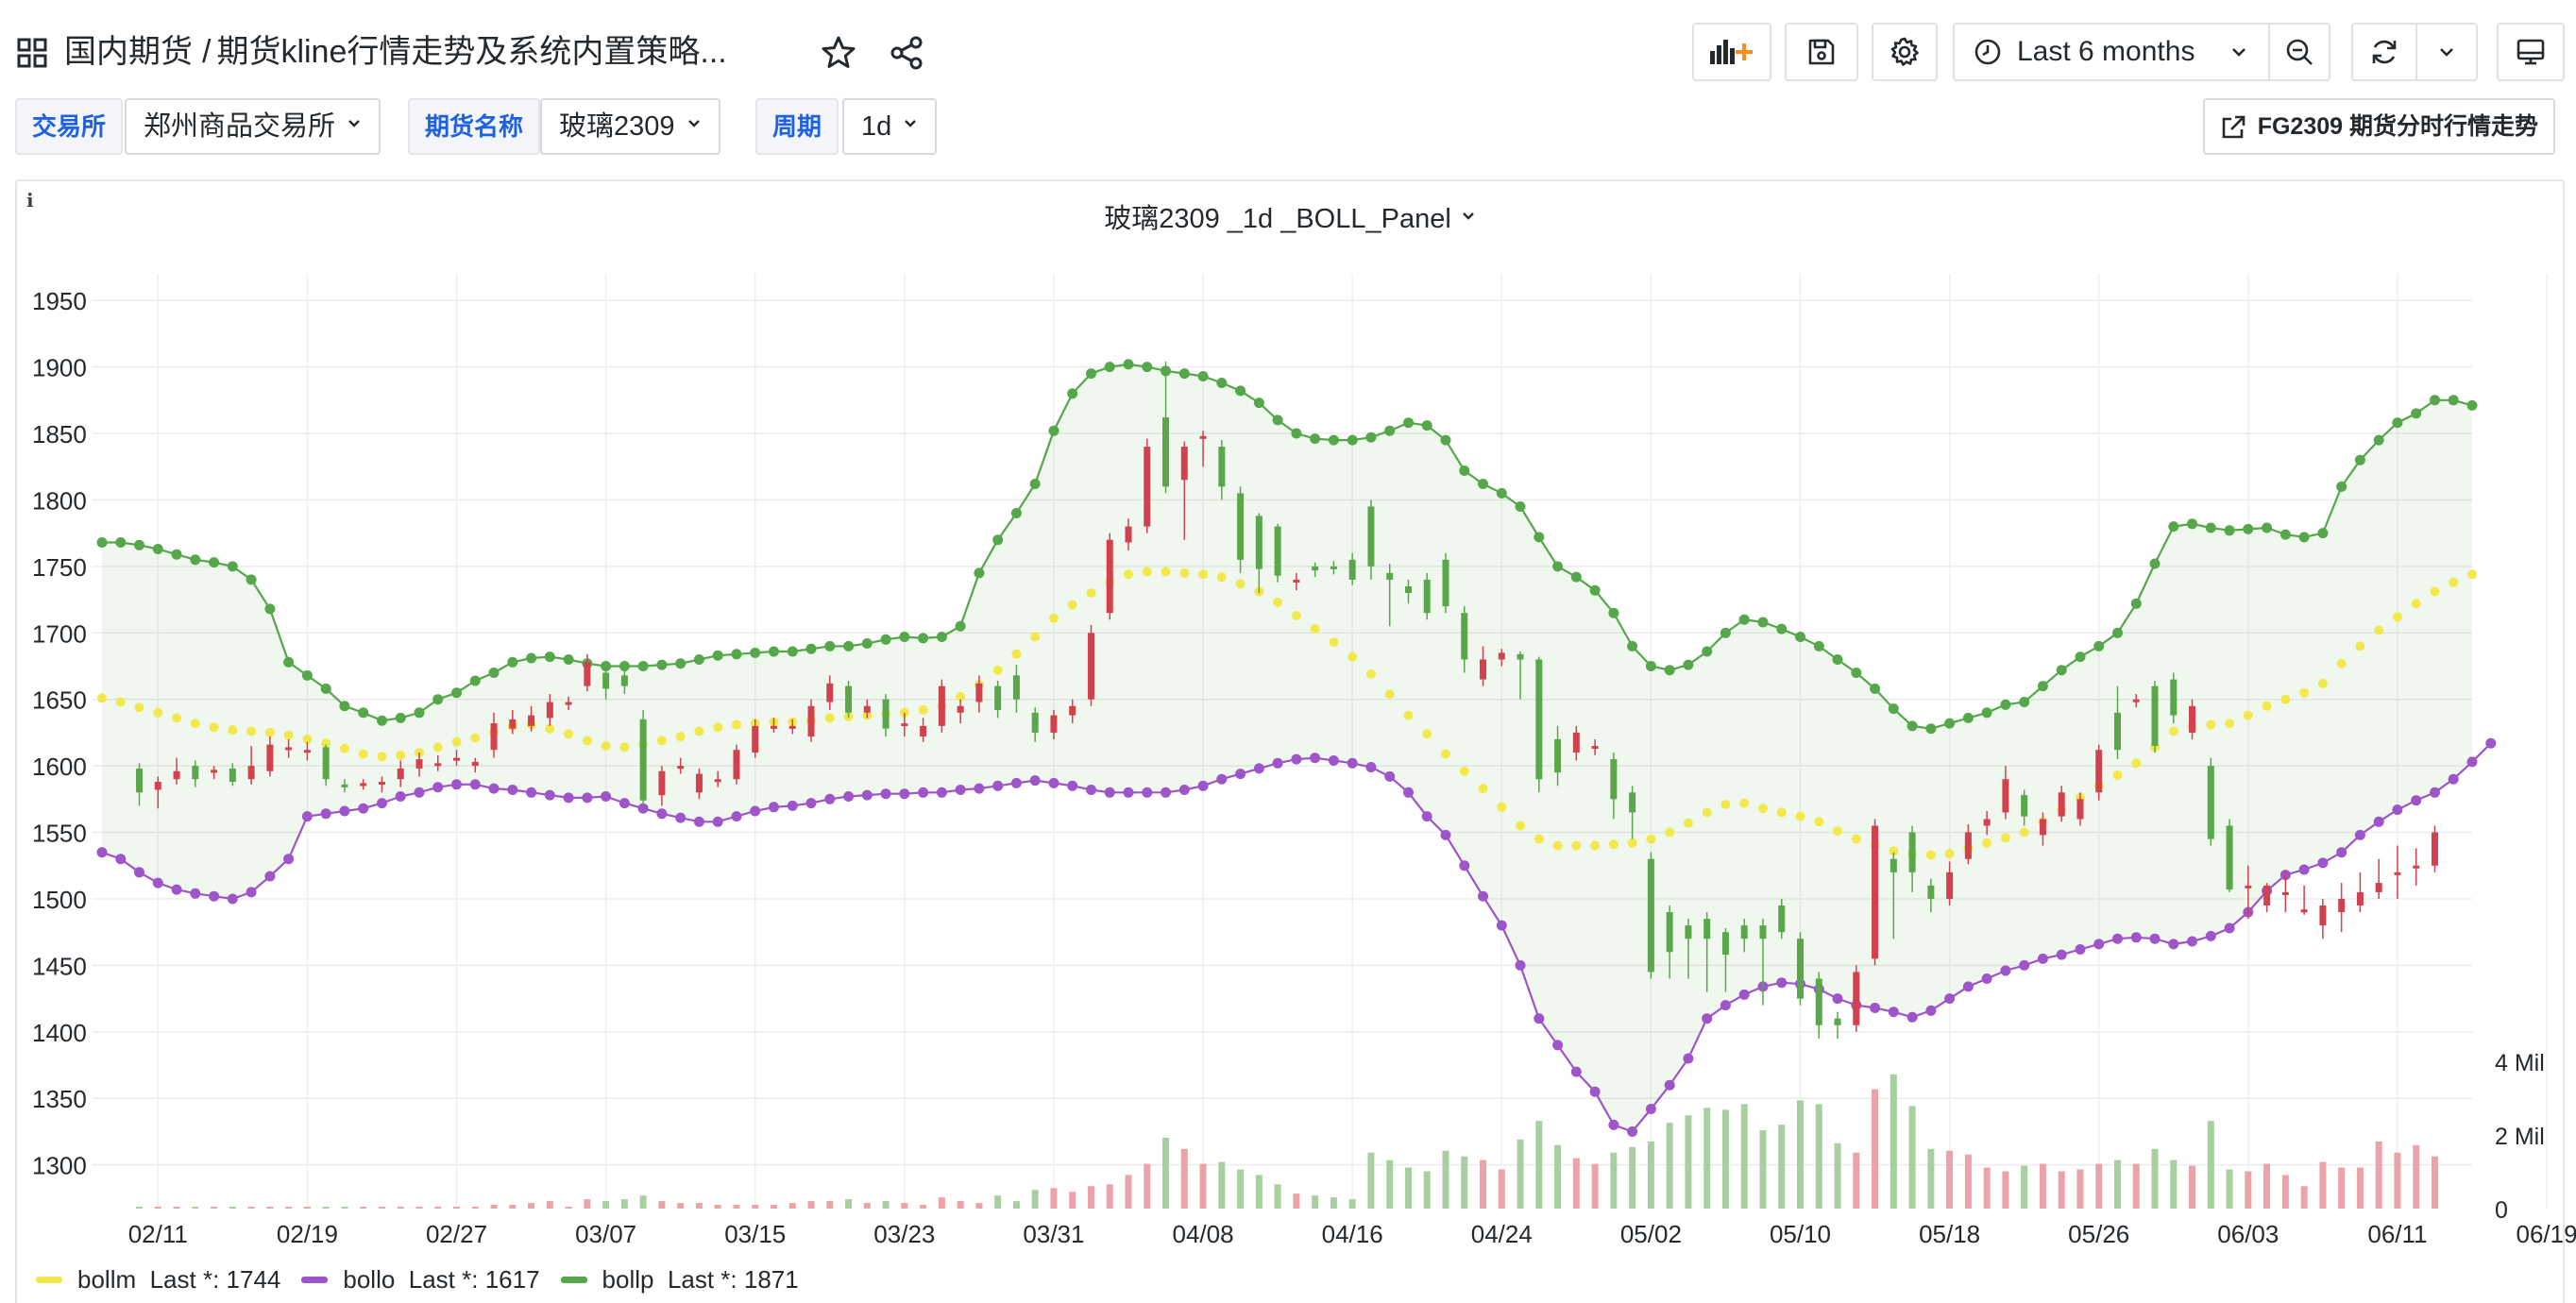 This screenshot has height=1303, width=2576. What do you see at coordinates (2111, 52) in the screenshot?
I see `time-range-picker: Last 6 months` at bounding box center [2111, 52].